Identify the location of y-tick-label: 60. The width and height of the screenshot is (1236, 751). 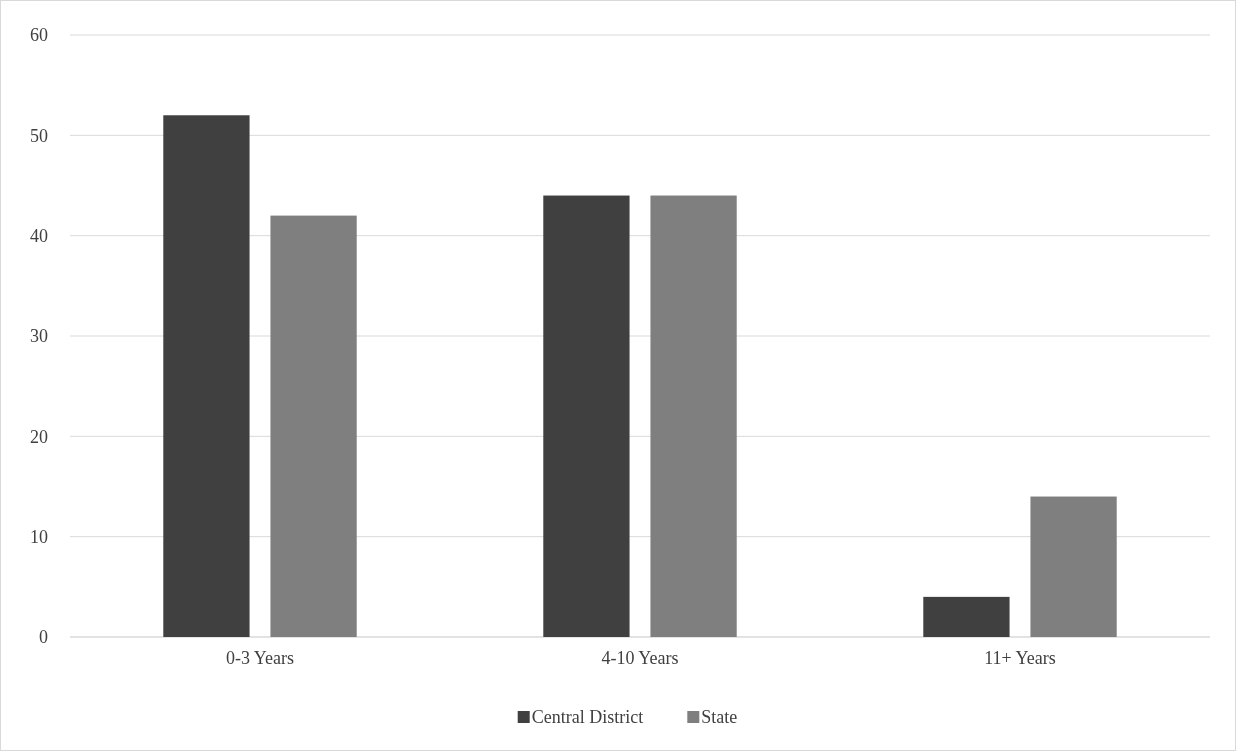
(39, 35).